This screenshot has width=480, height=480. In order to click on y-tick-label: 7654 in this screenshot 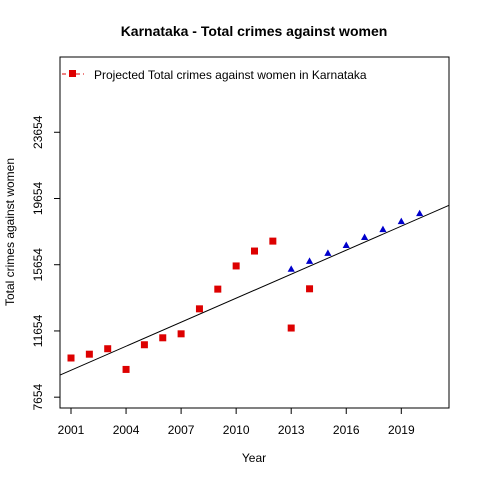, I will do `click(38, 397)`.